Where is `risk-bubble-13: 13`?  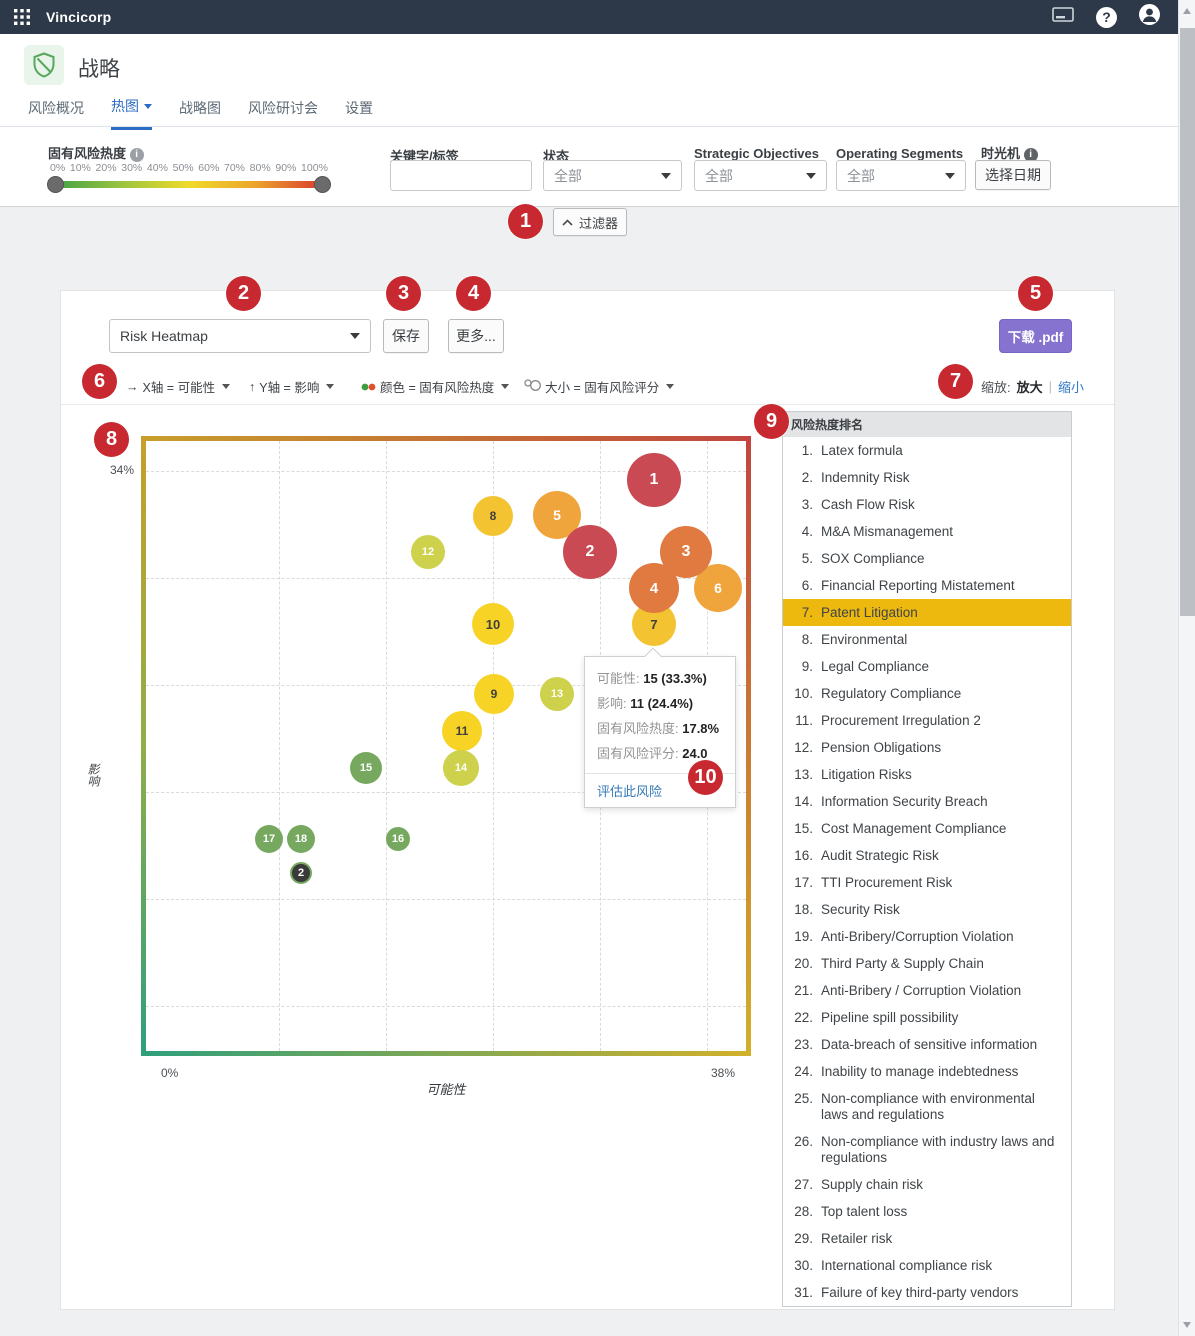 risk-bubble-13: 13 is located at coordinates (557, 694).